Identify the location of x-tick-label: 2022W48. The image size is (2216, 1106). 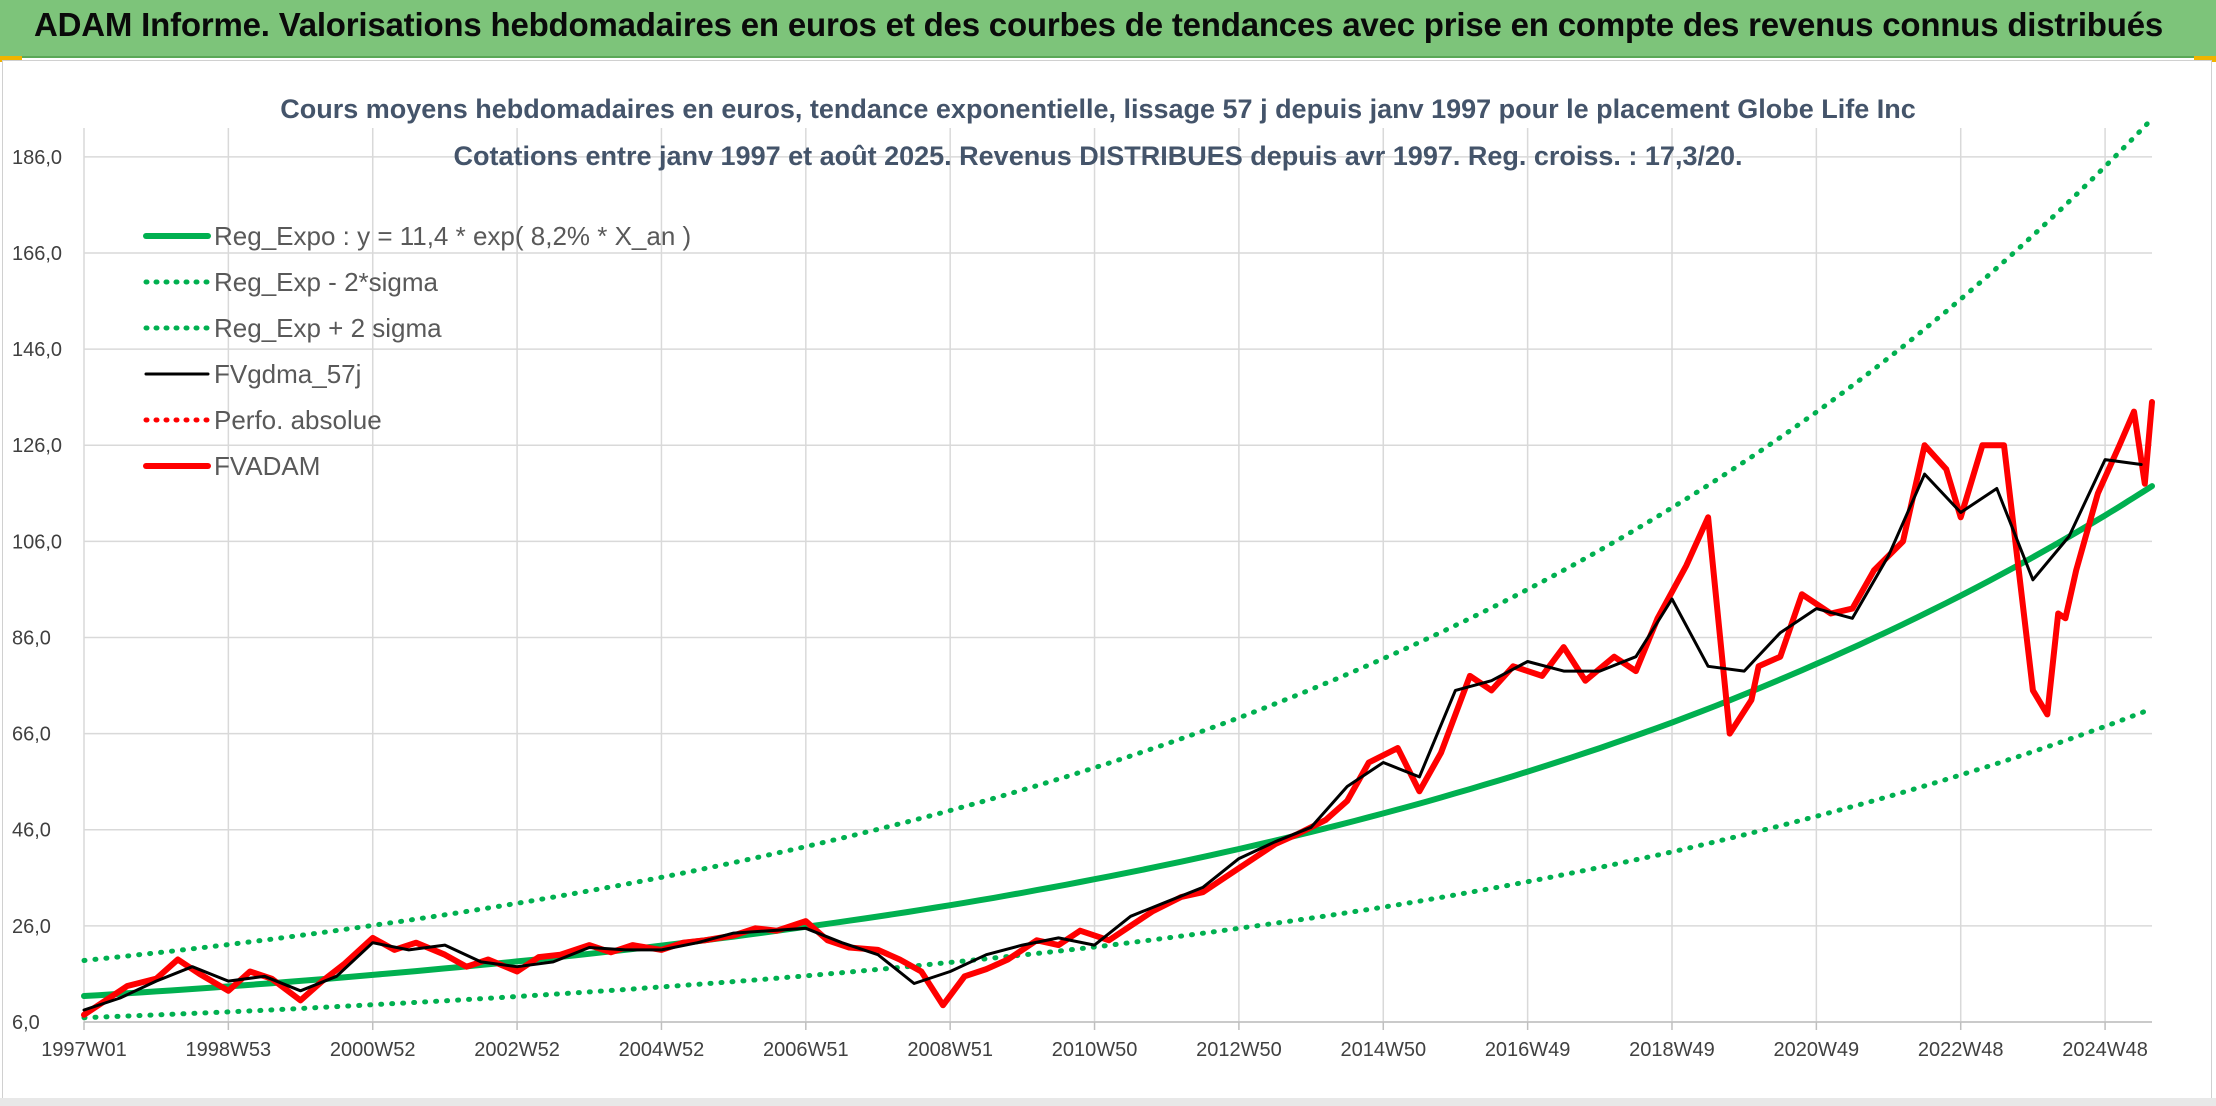
(1961, 1050).